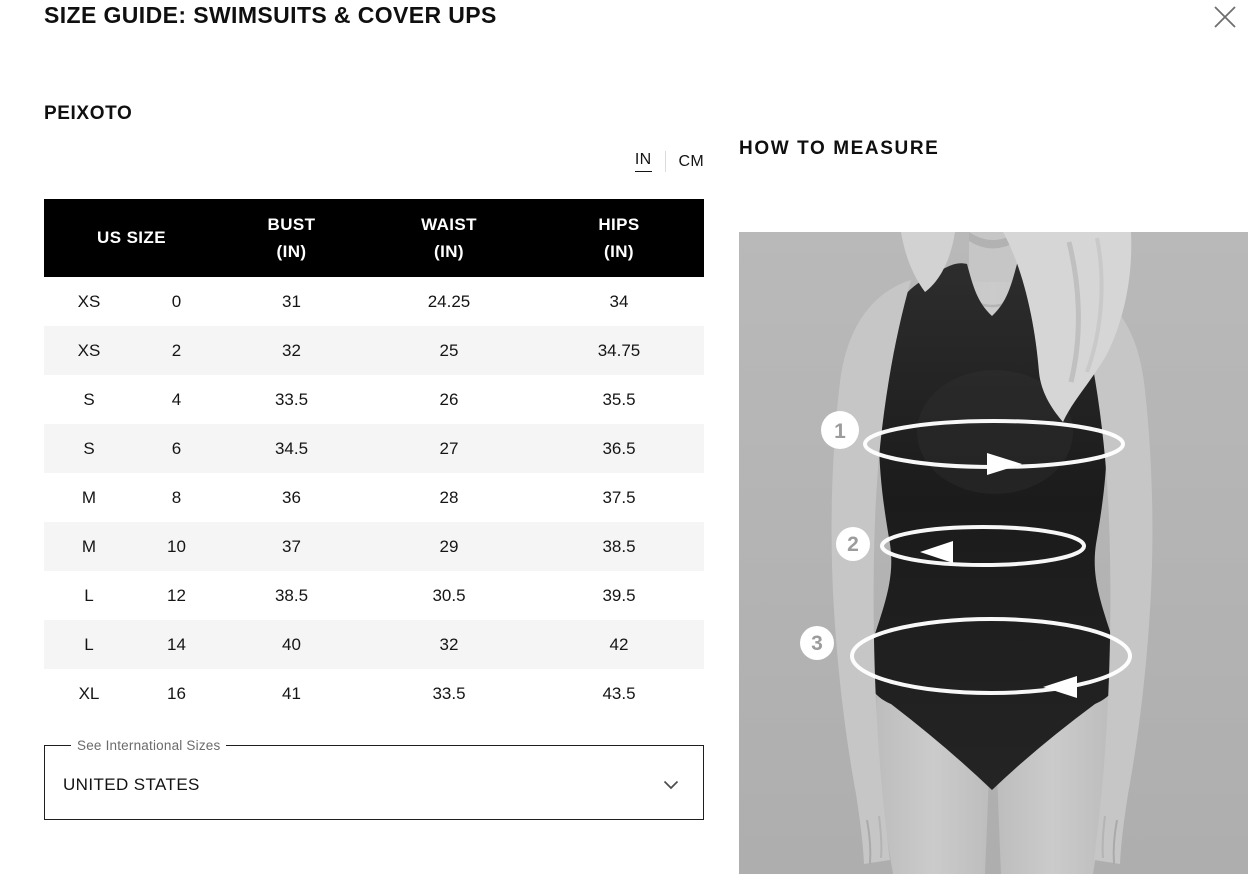 The width and height of the screenshot is (1256, 888). What do you see at coordinates (374, 399) in the screenshot?
I see `table-row: S 4 33.5 26 35.5` at bounding box center [374, 399].